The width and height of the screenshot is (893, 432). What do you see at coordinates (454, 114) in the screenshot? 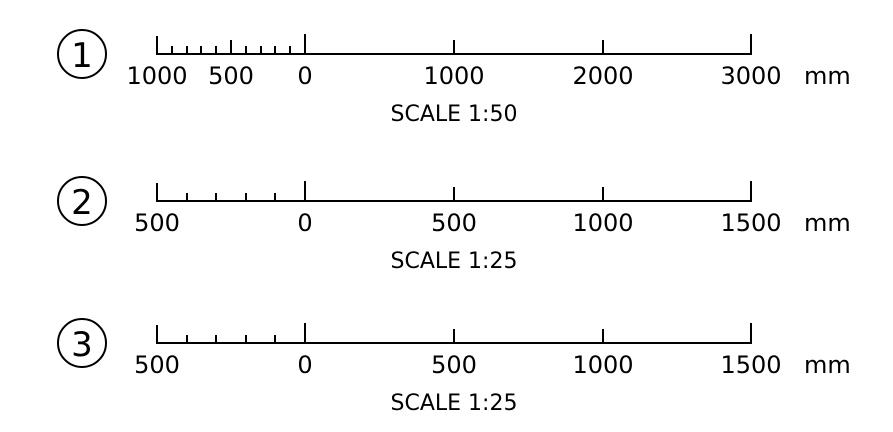
I see `scale-caption: SCALE 1:50` at bounding box center [454, 114].